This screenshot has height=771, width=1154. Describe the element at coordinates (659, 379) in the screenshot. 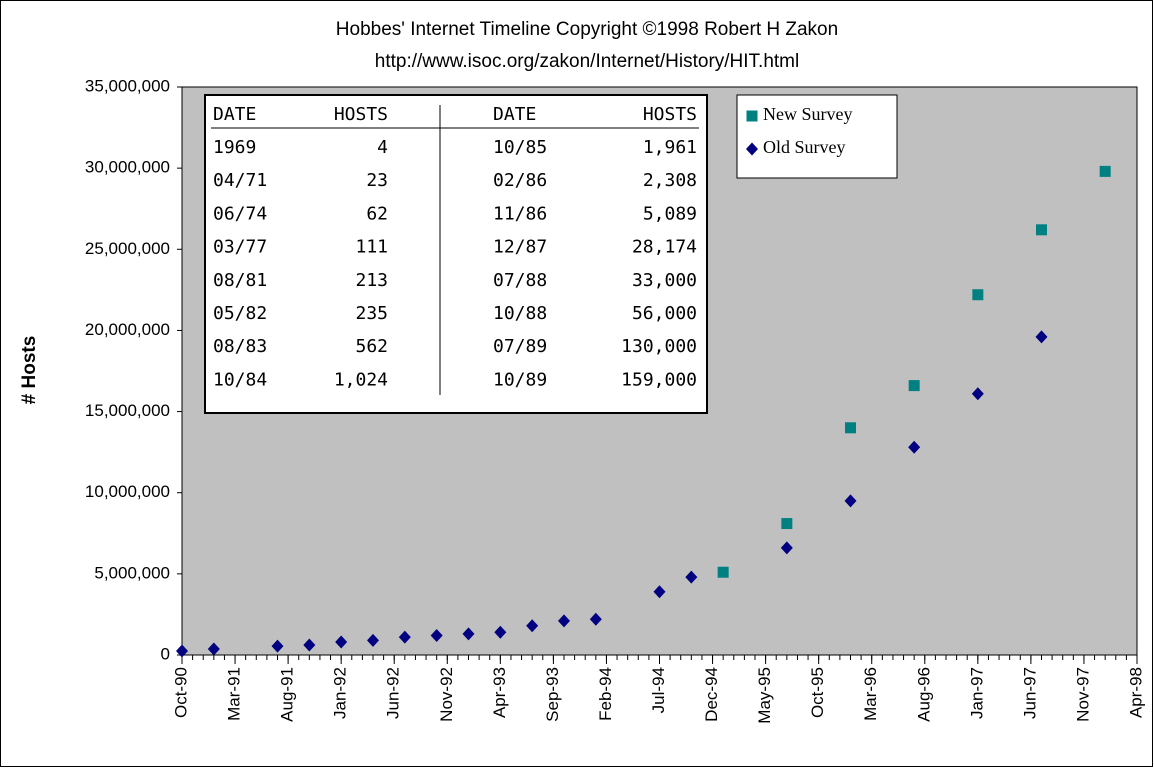

I see `table-cell: 159,000` at that location.